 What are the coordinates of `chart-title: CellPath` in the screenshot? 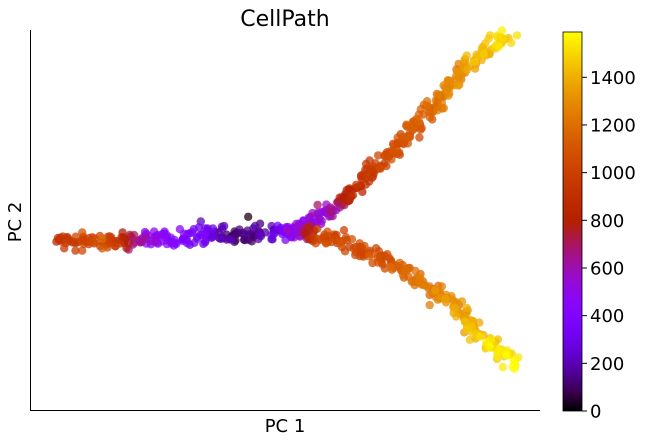 It's located at (284, 19).